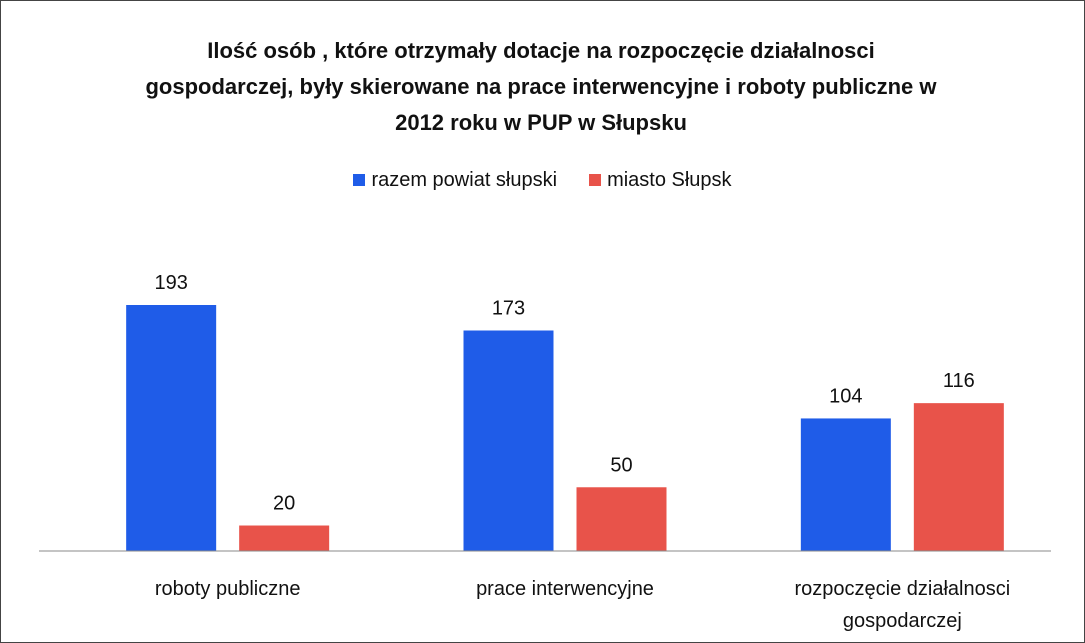  I want to click on legend-label: razem powiat słupski, so click(464, 180).